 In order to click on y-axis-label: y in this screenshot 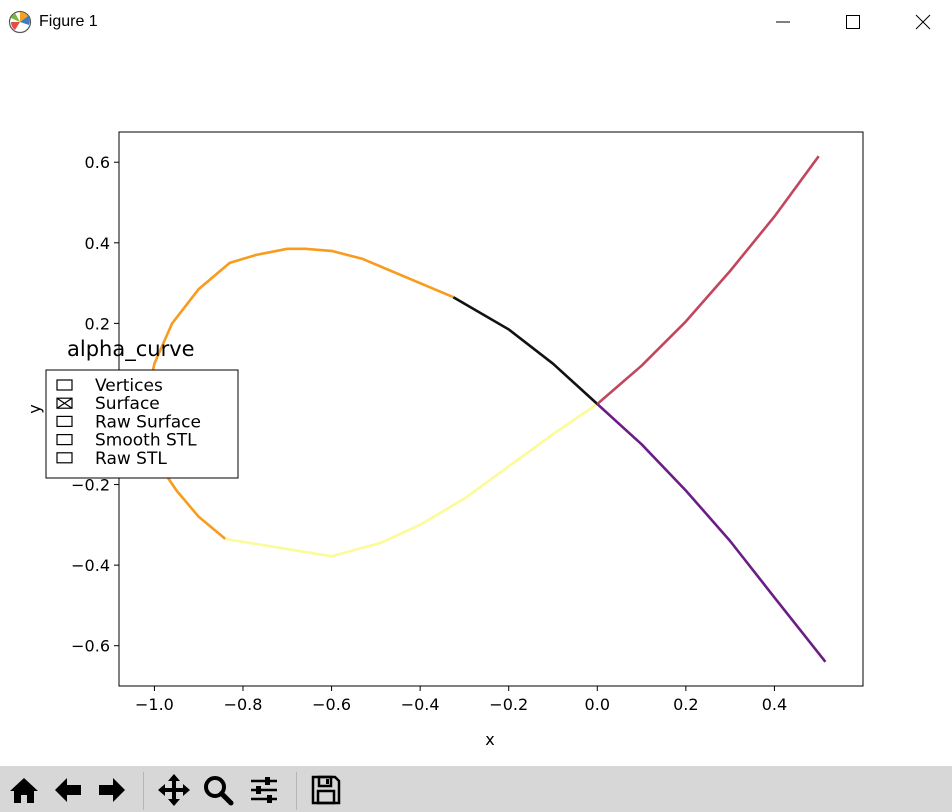, I will do `click(34, 408)`.